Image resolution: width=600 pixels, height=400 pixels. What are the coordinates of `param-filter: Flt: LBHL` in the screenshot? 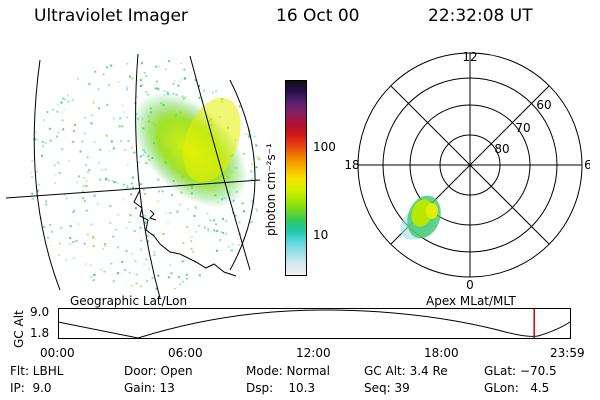 It's located at (37, 371).